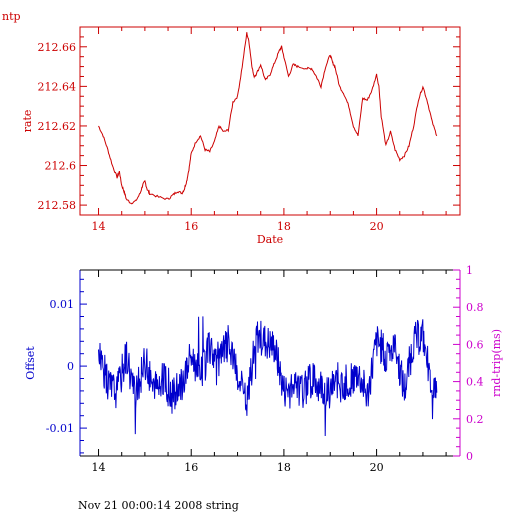 The height and width of the screenshot is (512, 512). What do you see at coordinates (99, 467) in the screenshot?
I see `offset-x-tick-label: 14` at bounding box center [99, 467].